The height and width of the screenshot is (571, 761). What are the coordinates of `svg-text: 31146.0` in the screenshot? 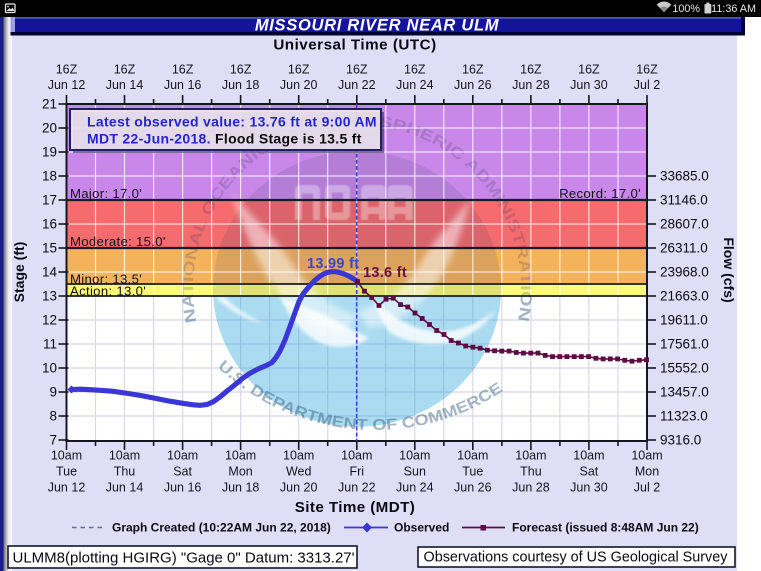 It's located at (684, 200).